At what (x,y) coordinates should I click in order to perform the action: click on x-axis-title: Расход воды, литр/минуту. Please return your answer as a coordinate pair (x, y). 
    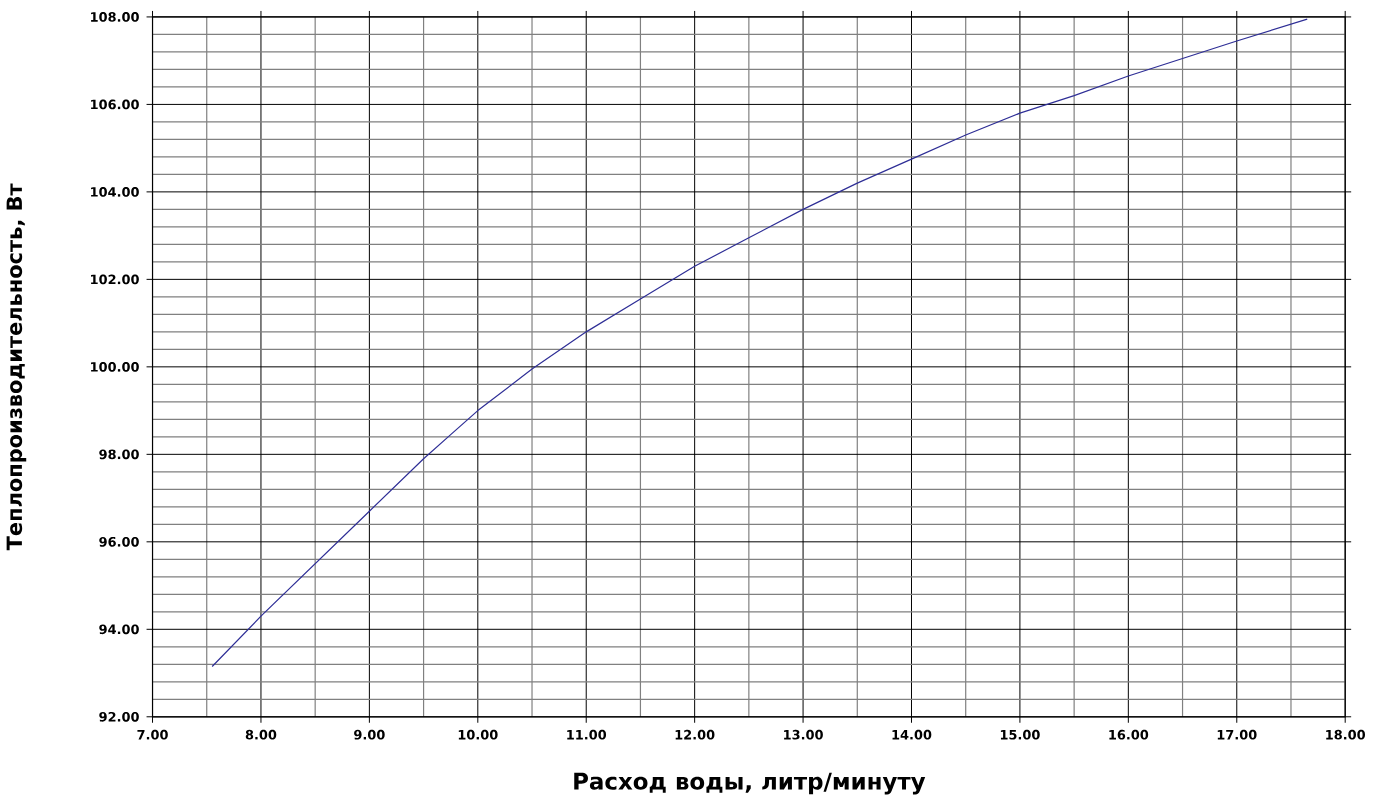
    Looking at the image, I should click on (750, 783).